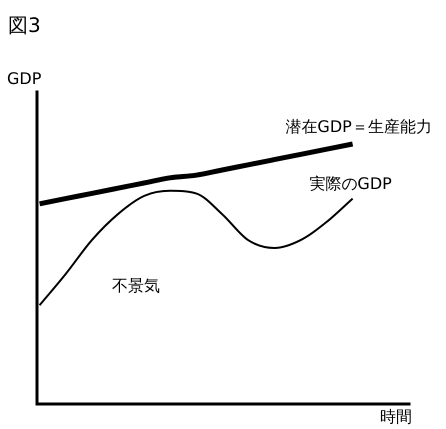  What do you see at coordinates (350, 183) in the screenshot?
I see `series-label: 実際のGDP` at bounding box center [350, 183].